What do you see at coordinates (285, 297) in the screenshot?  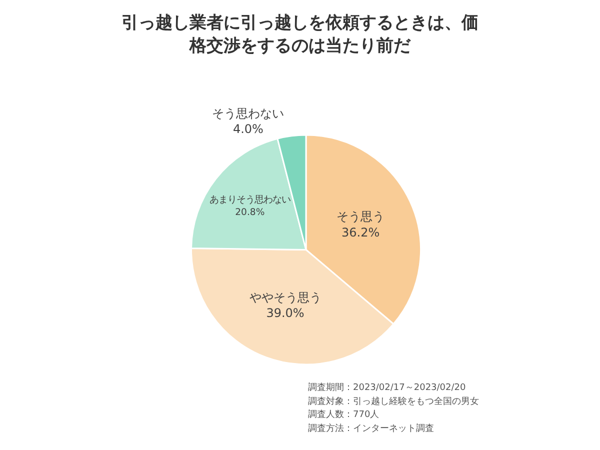 I see `slice-label: ややそう思う` at bounding box center [285, 297].